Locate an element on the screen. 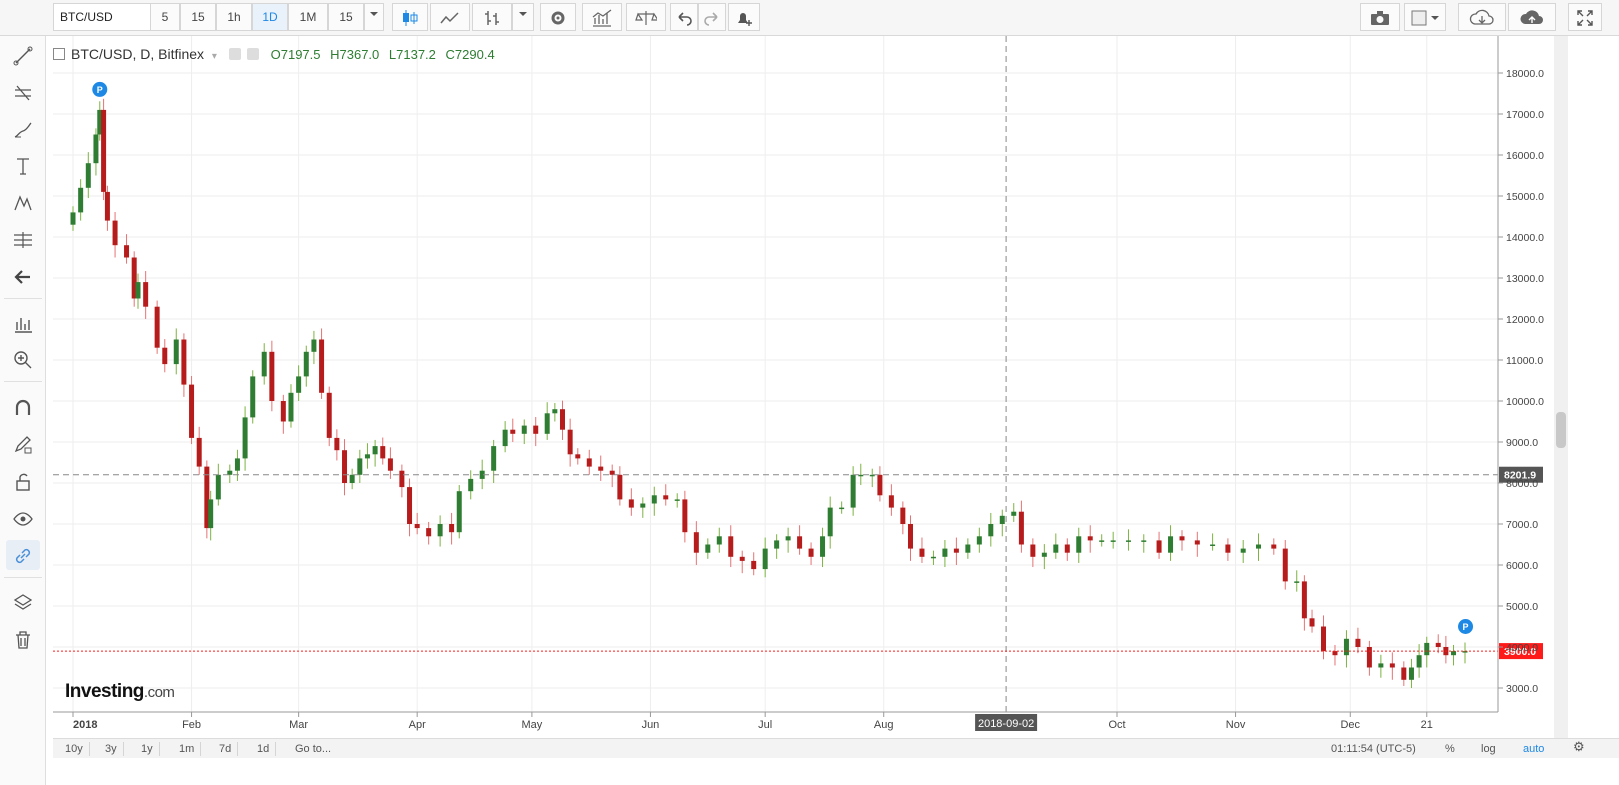  range-3y: 3y is located at coordinates (111, 749).